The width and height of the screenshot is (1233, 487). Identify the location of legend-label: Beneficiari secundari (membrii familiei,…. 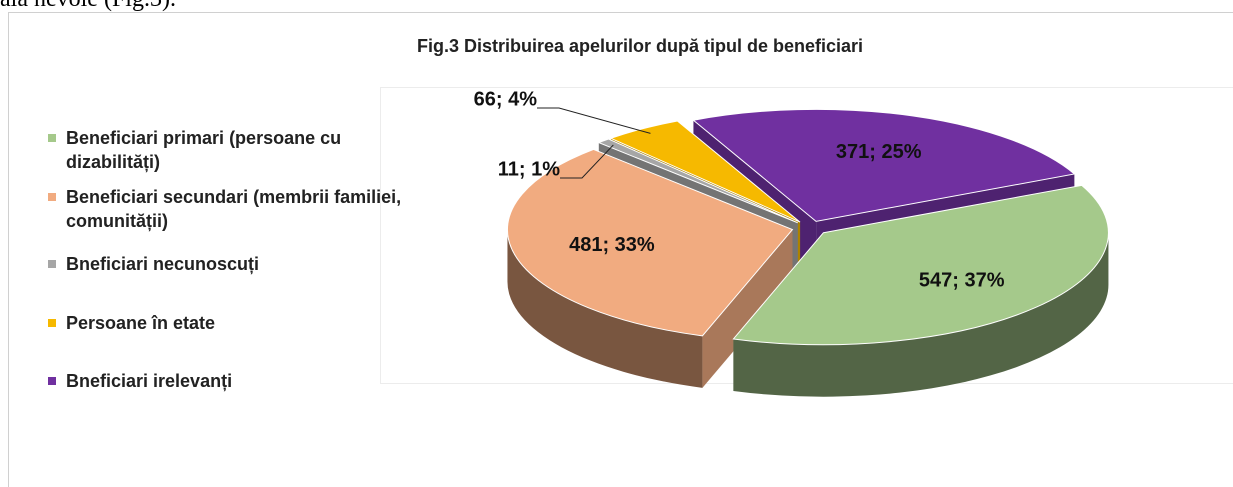
(234, 209).